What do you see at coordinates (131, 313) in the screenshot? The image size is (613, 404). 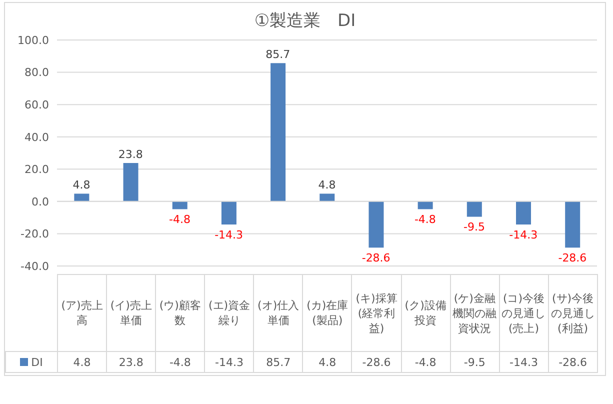 I see `x-tick-label: (イ)売上単価` at bounding box center [131, 313].